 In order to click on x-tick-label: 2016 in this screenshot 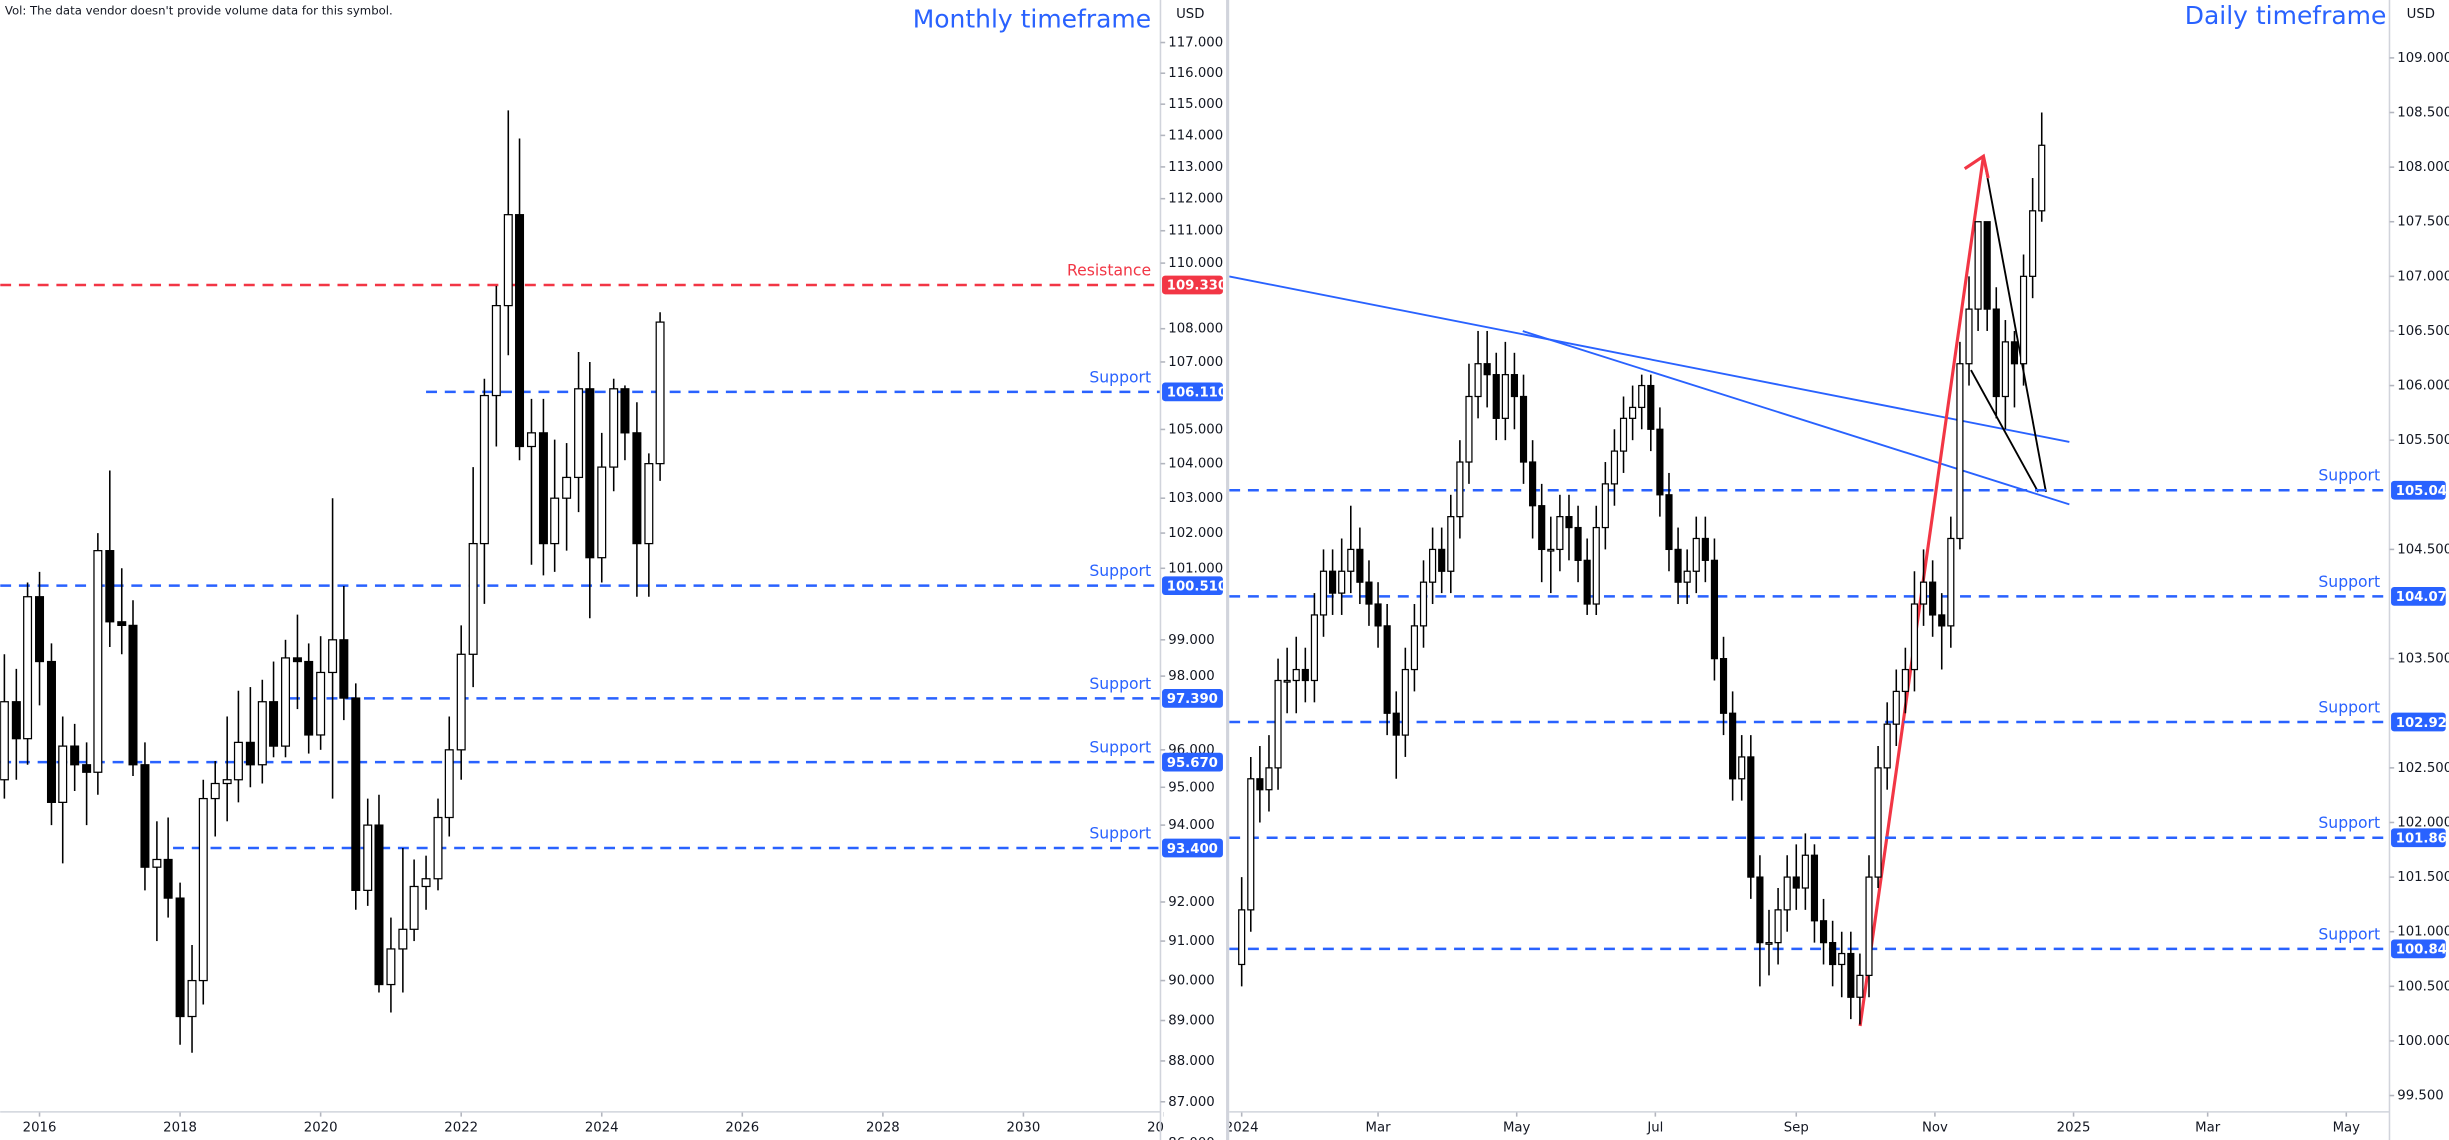, I will do `click(40, 1128)`.